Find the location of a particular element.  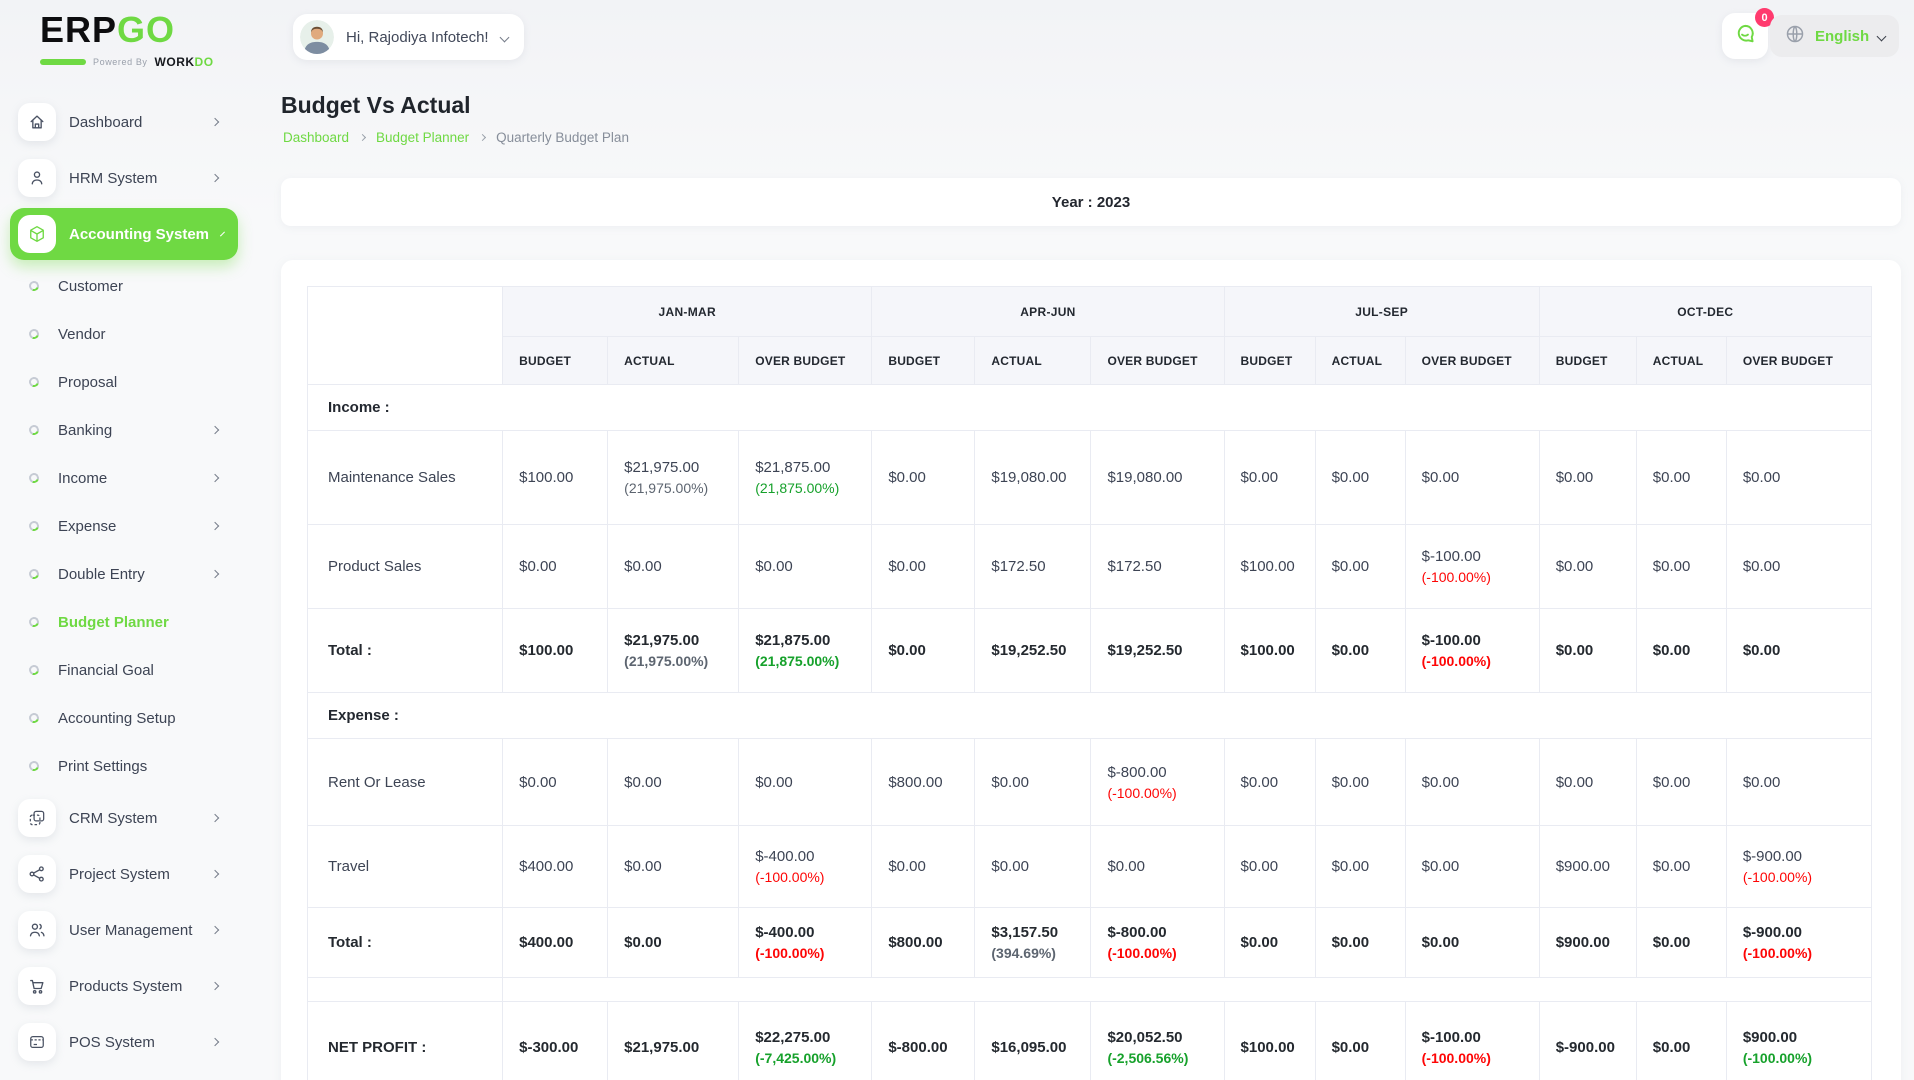

sidebar-item-label: CRM System is located at coordinates (113, 818).